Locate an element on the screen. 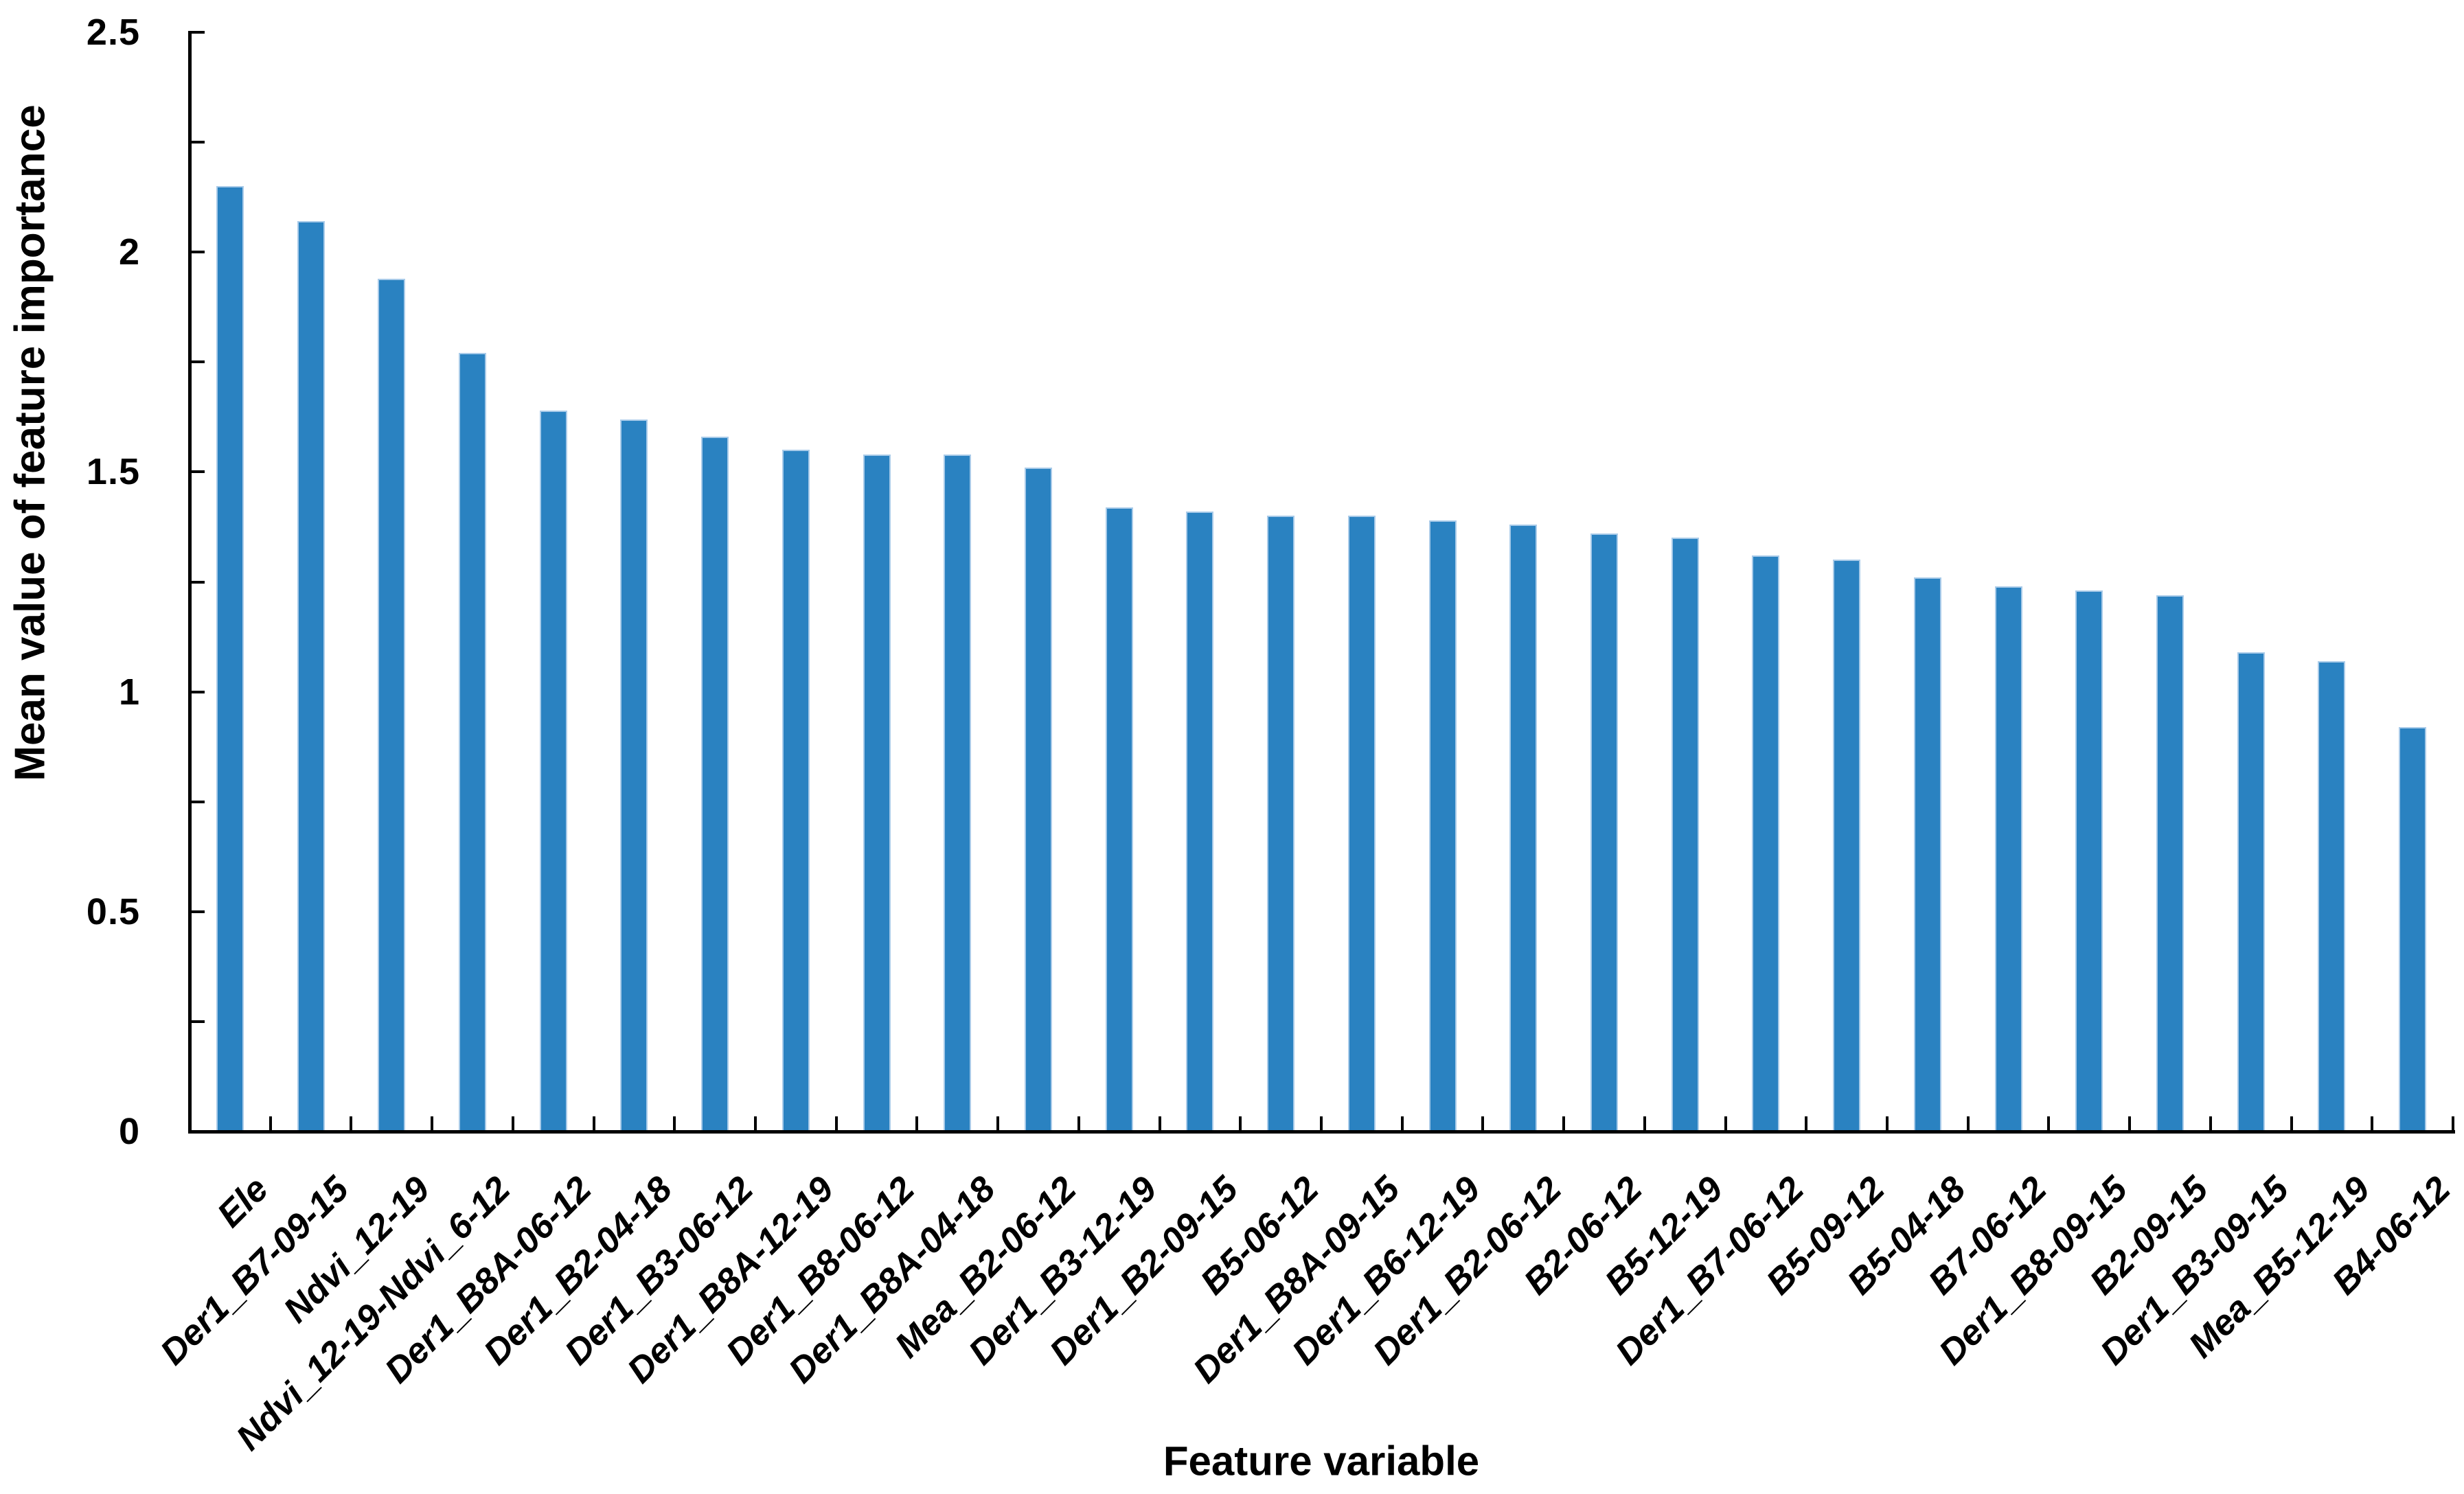 The height and width of the screenshot is (1494, 2464). x-axis-title: Feature variable is located at coordinates (1321, 1461).